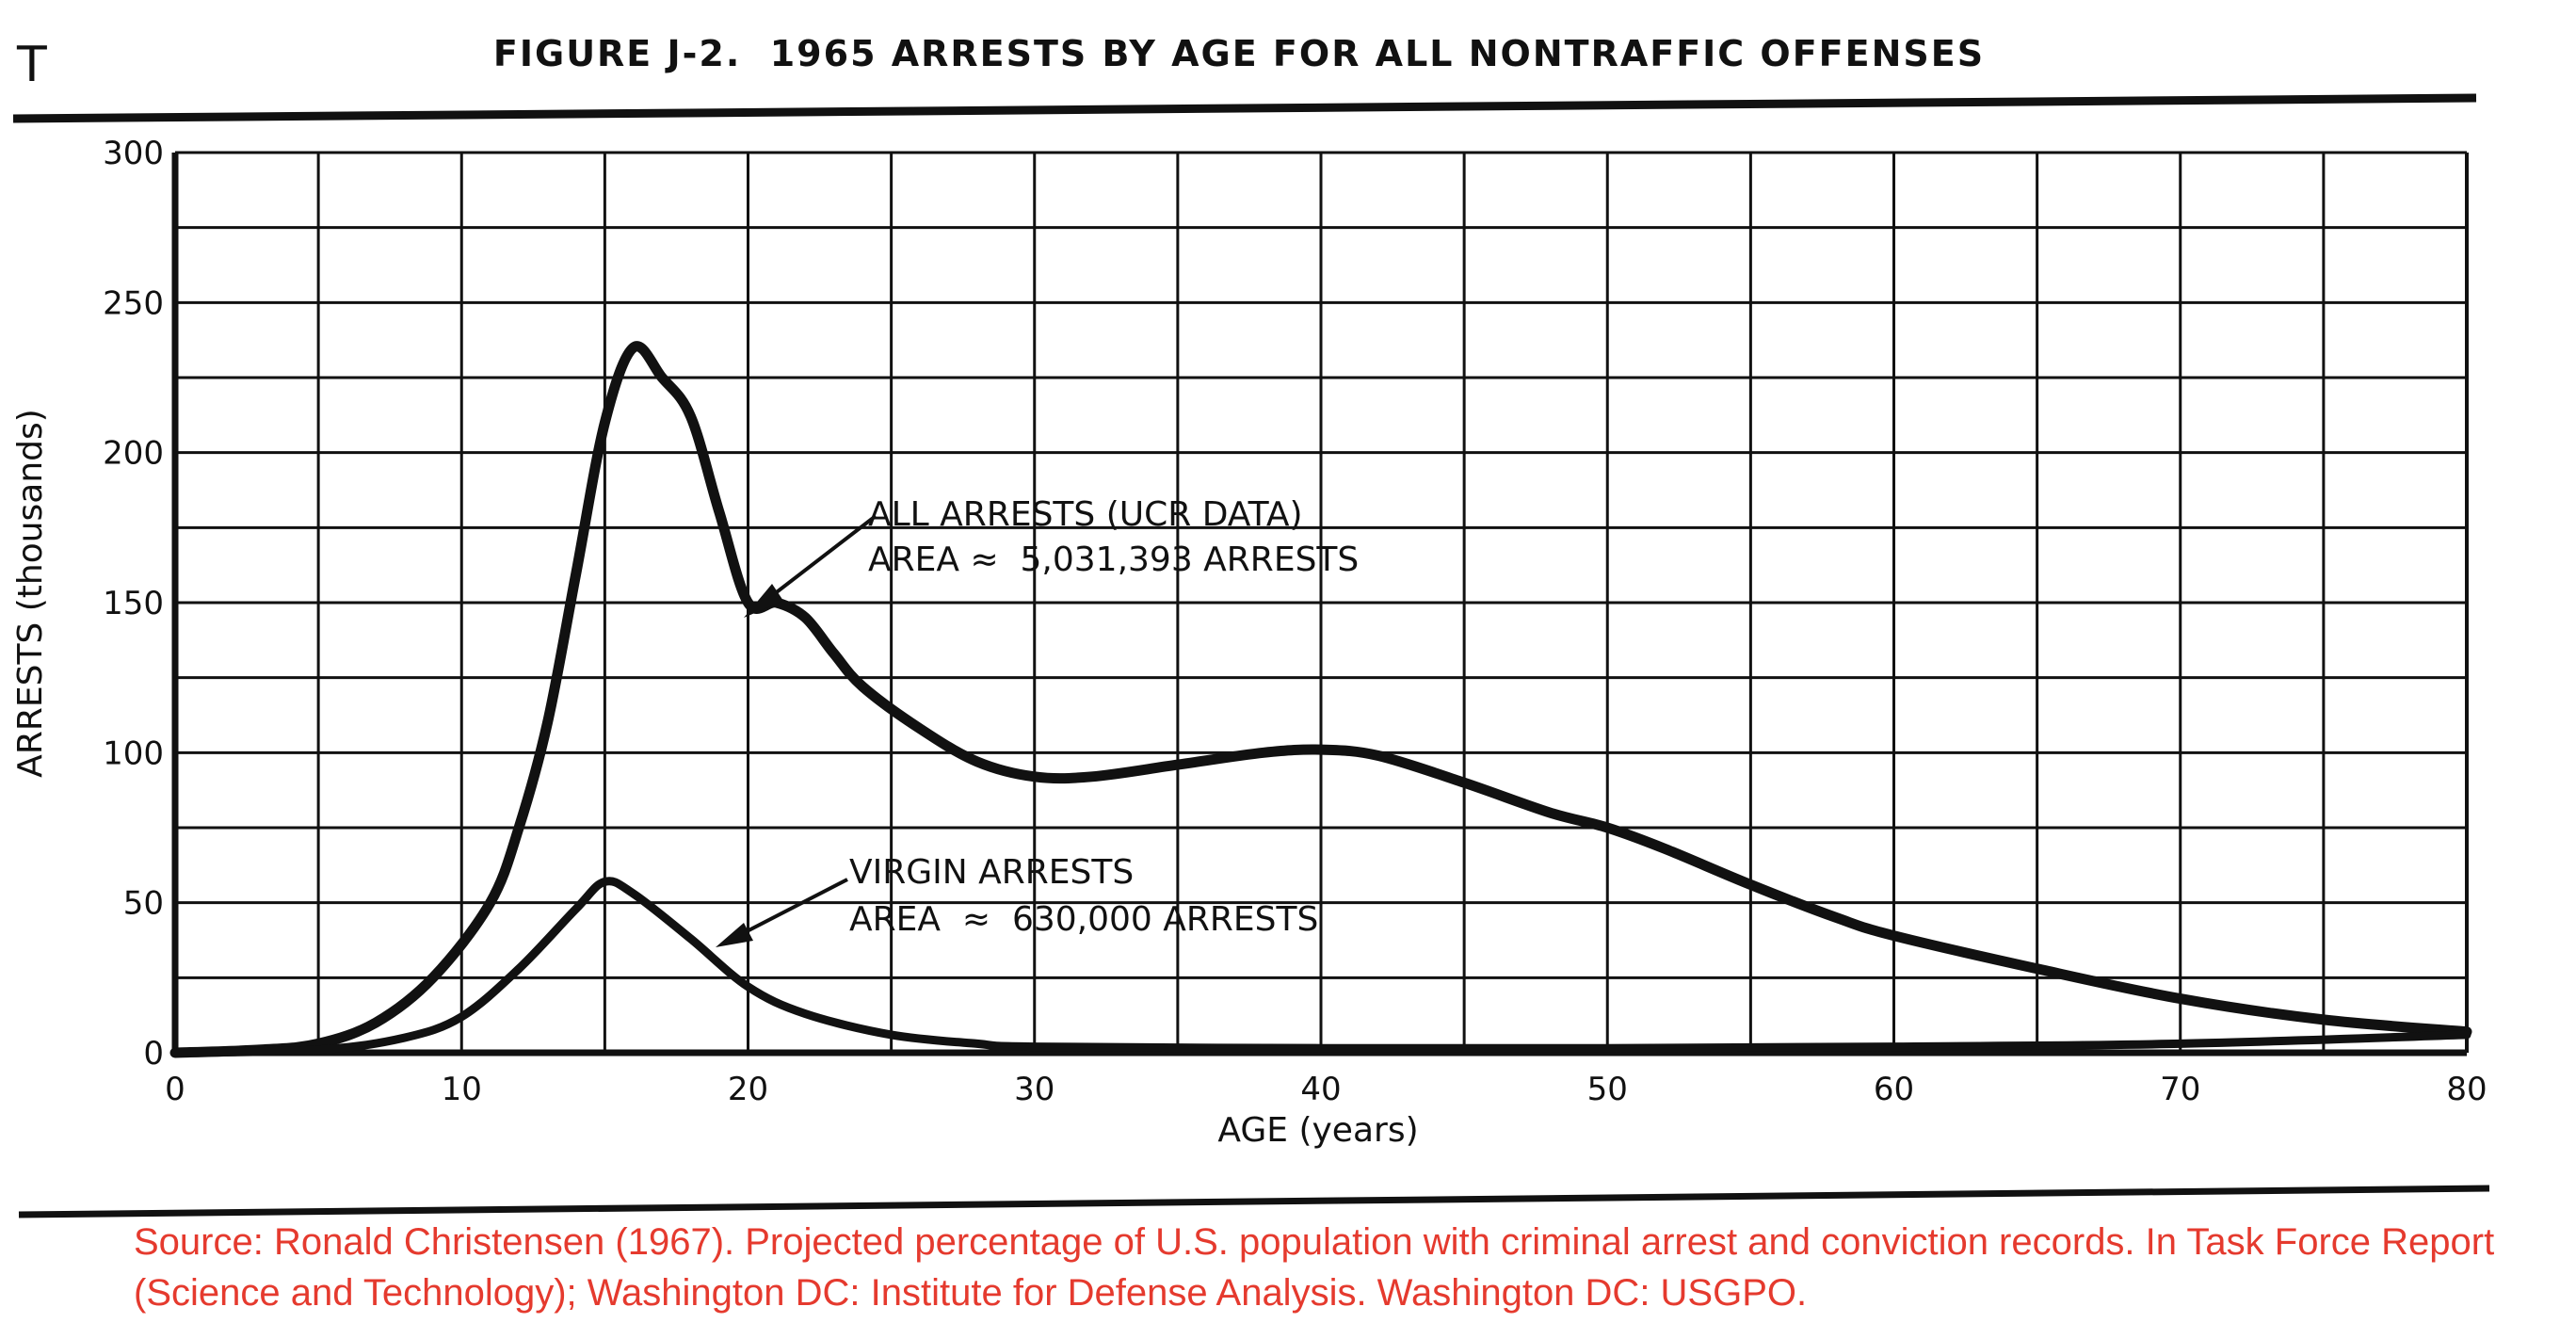 The image size is (2576, 1339). Describe the element at coordinates (1894, 1089) in the screenshot. I see `x-tick-label: 60` at that location.